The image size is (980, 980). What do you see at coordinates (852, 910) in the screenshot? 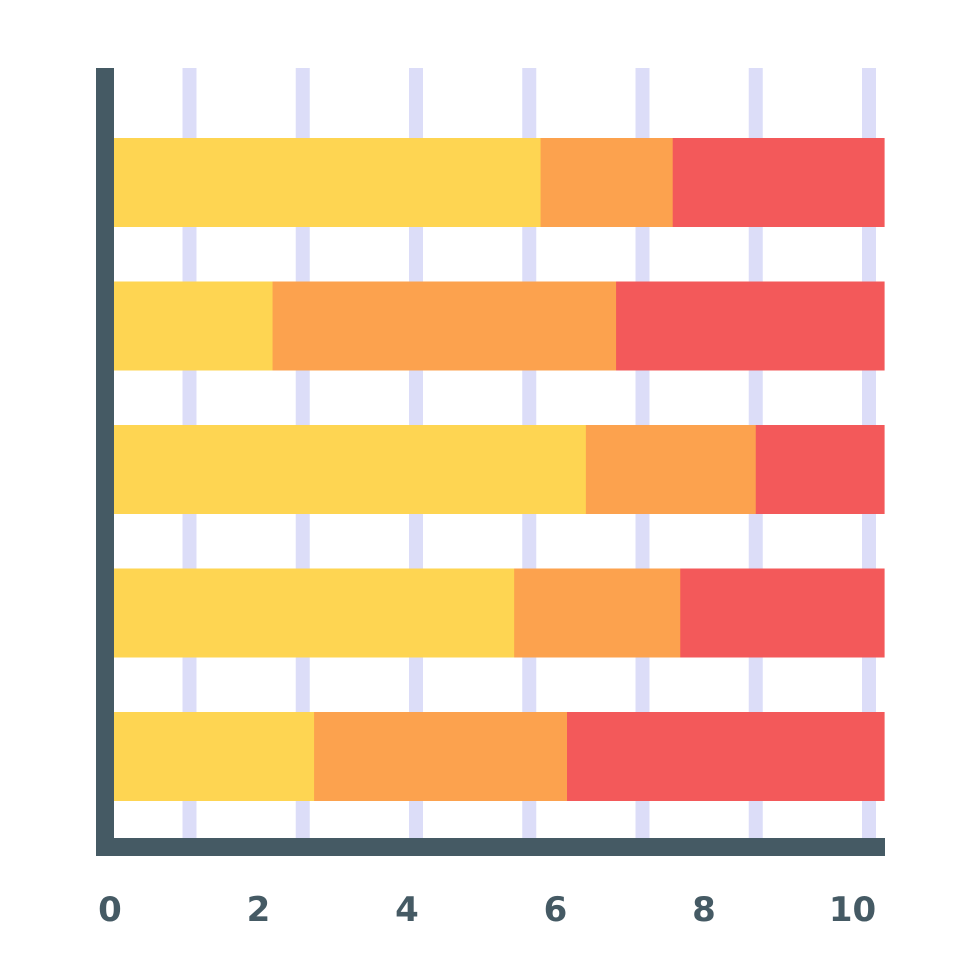
I see `x-tick-label-10: 10` at bounding box center [852, 910].